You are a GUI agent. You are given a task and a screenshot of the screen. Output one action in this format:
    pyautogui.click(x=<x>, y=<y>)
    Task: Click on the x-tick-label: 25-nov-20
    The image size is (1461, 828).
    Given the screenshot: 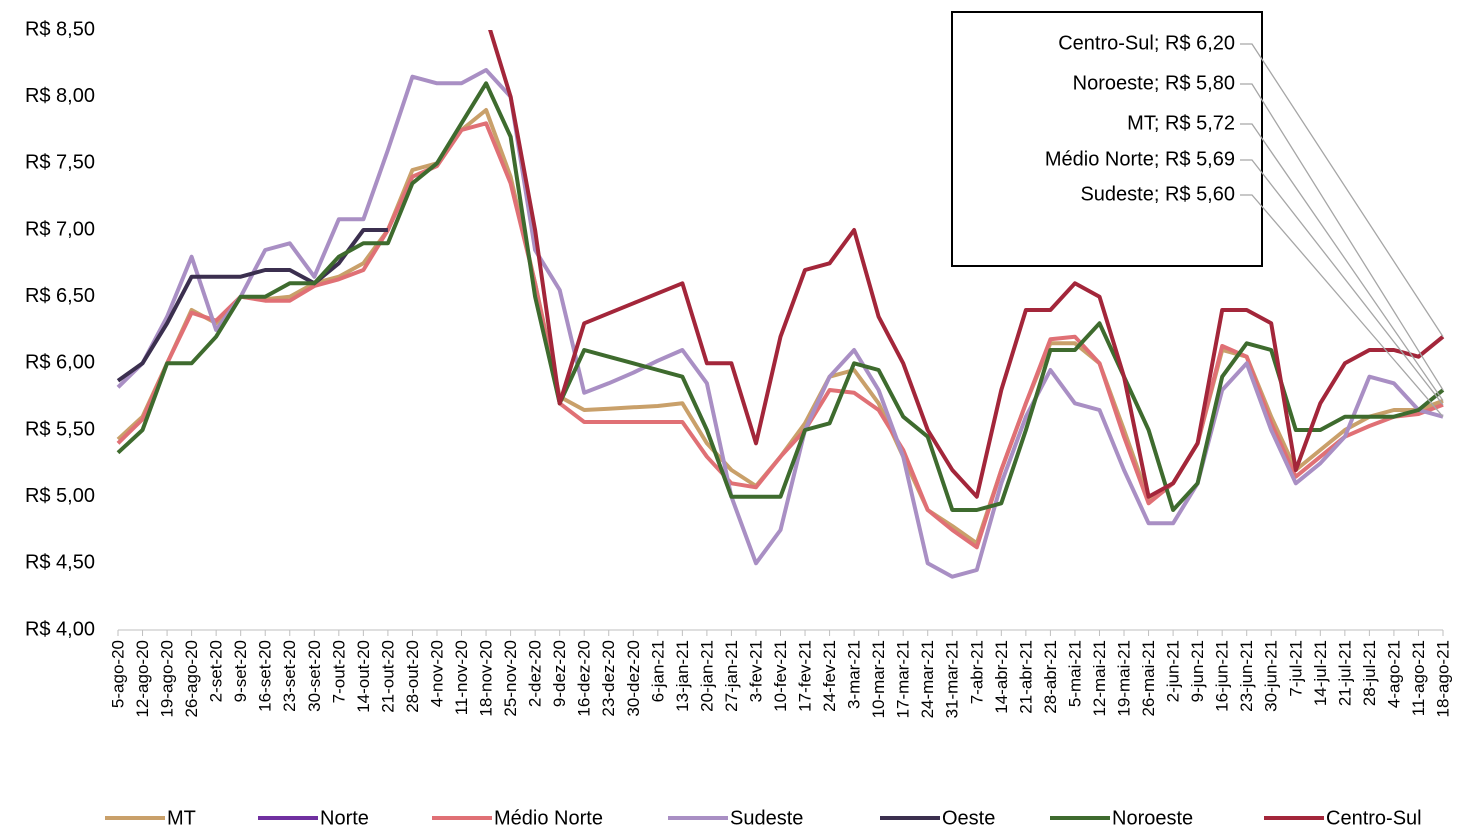 What is the action you would take?
    pyautogui.click(x=510, y=678)
    